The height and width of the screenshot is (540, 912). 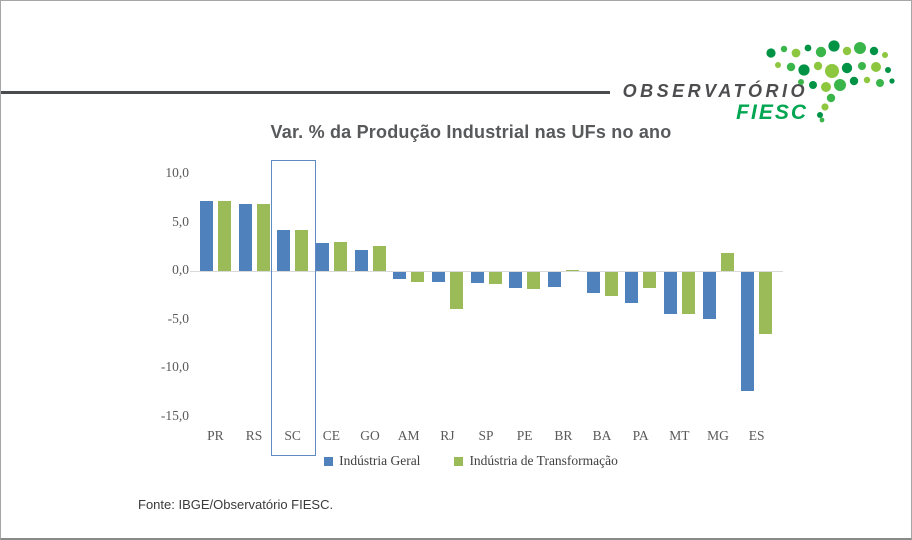 I want to click on bar-AM-industria-transformacao, so click(x=418, y=277).